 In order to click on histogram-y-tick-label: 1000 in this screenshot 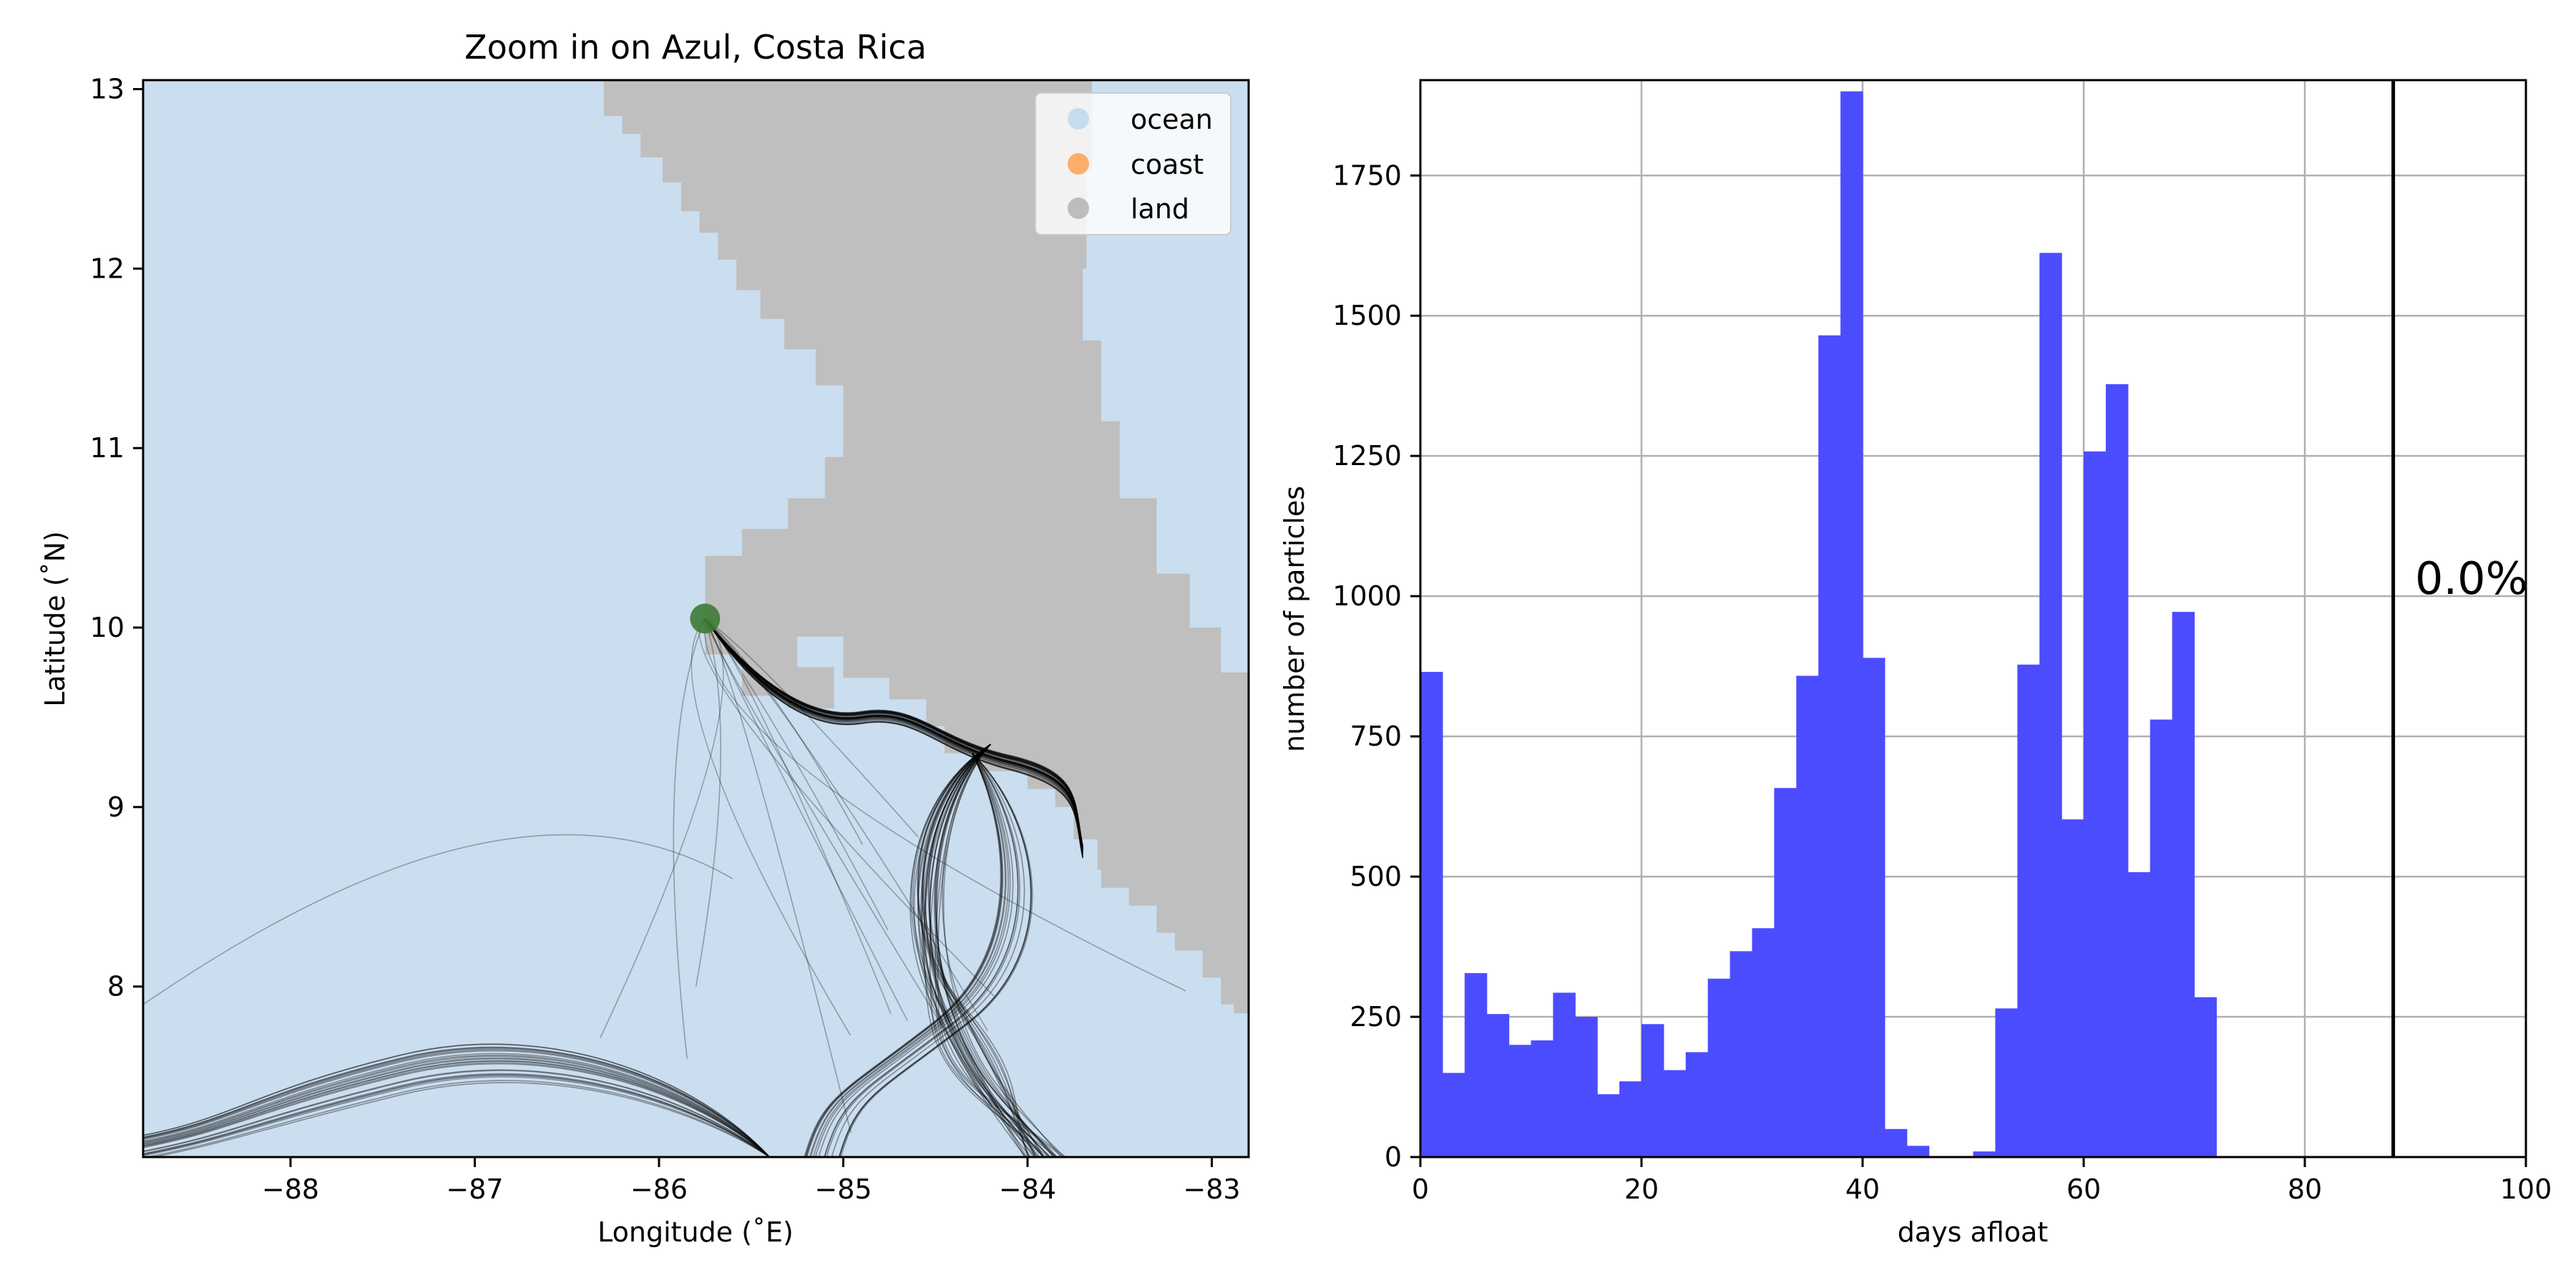, I will do `click(1367, 596)`.